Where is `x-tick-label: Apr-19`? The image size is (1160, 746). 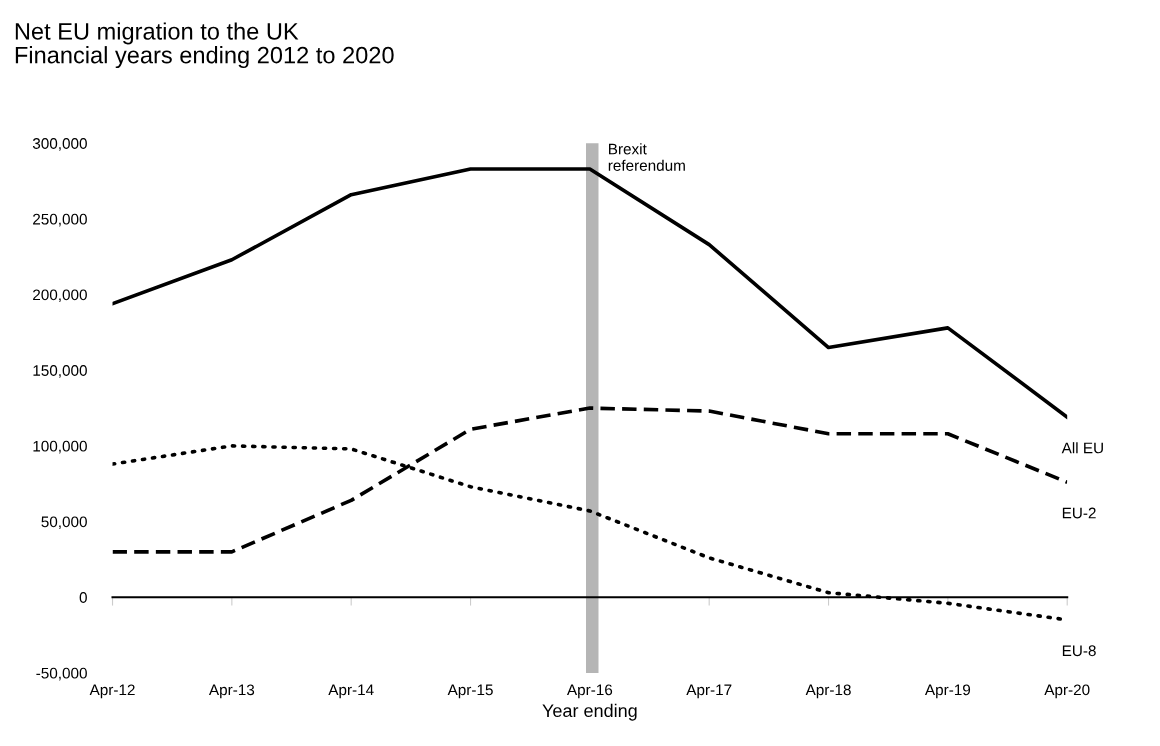 x-tick-label: Apr-19 is located at coordinates (947, 691).